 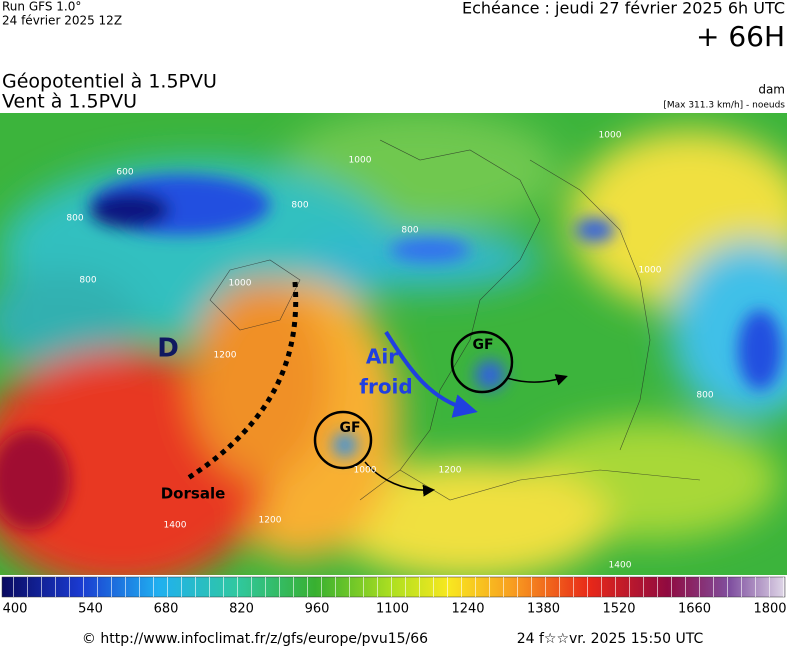 I want to click on colorbar-separators, so click(x=393, y=587).